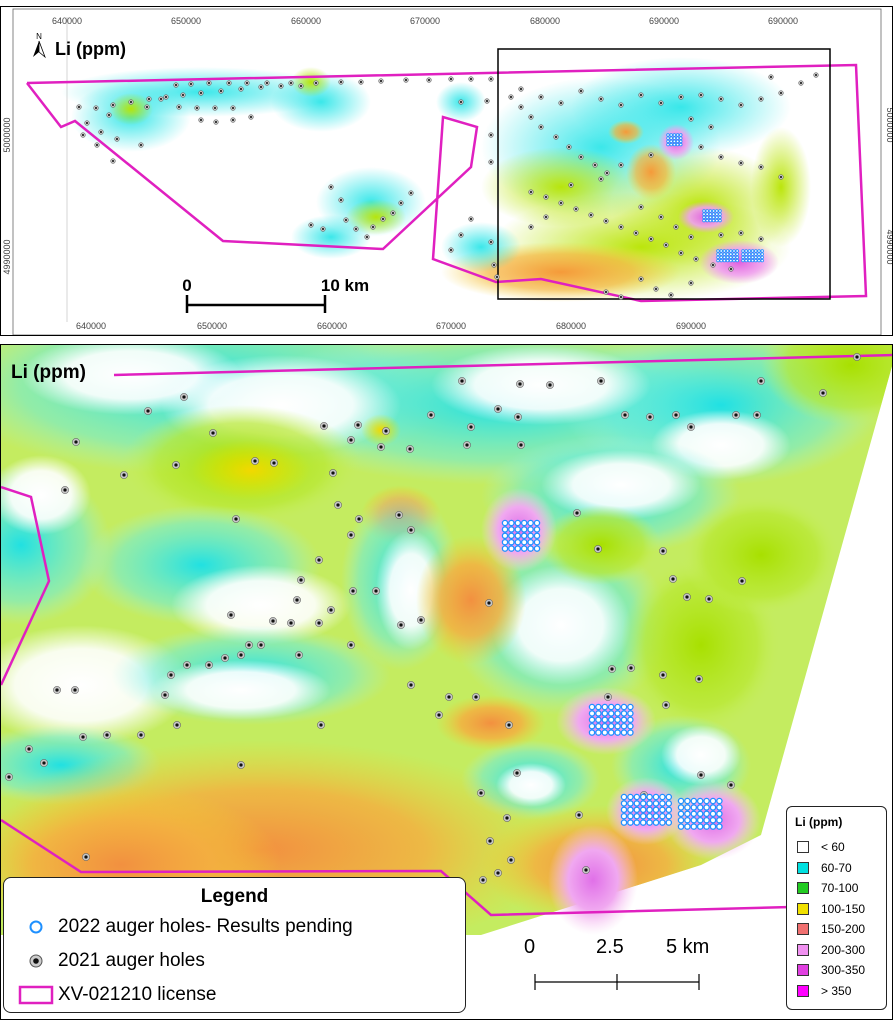 This screenshot has height=1020, width=895. I want to click on north-label: N, so click(39, 36).